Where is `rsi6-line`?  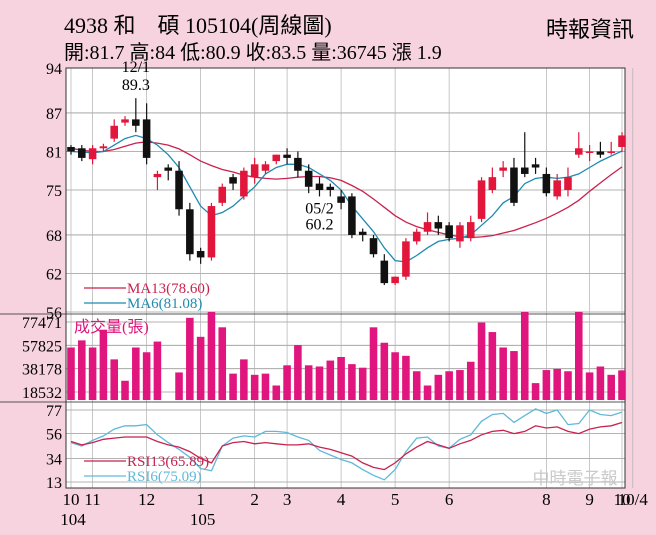
rsi6-line is located at coordinates (346, 444).